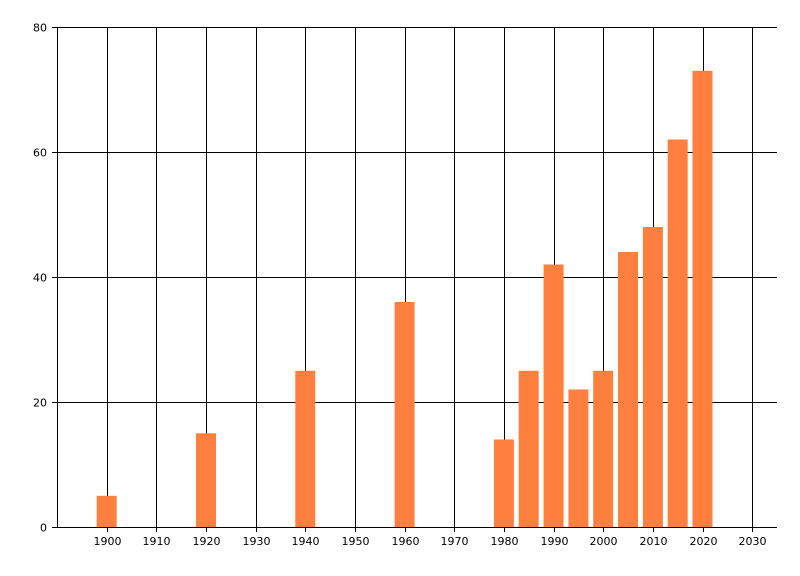 The height and width of the screenshot is (576, 800). What do you see at coordinates (207, 541) in the screenshot?
I see `x-tick-label-1920: 1920` at bounding box center [207, 541].